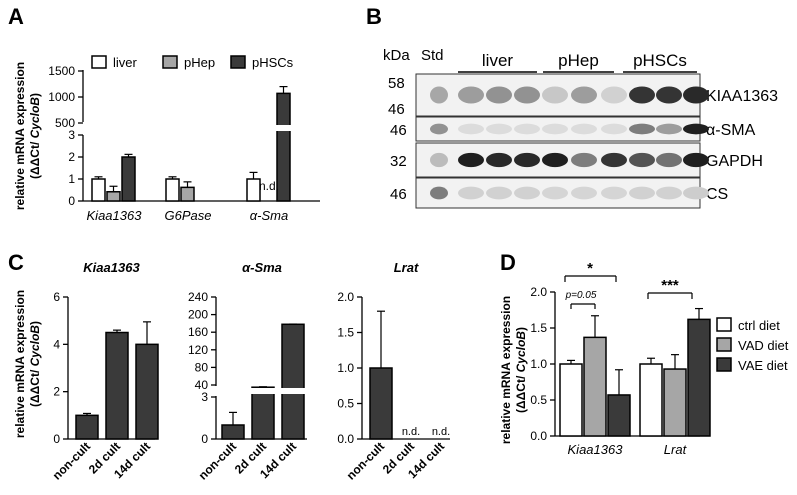  I want to click on x-tick-label: α-Sma, so click(269, 215).